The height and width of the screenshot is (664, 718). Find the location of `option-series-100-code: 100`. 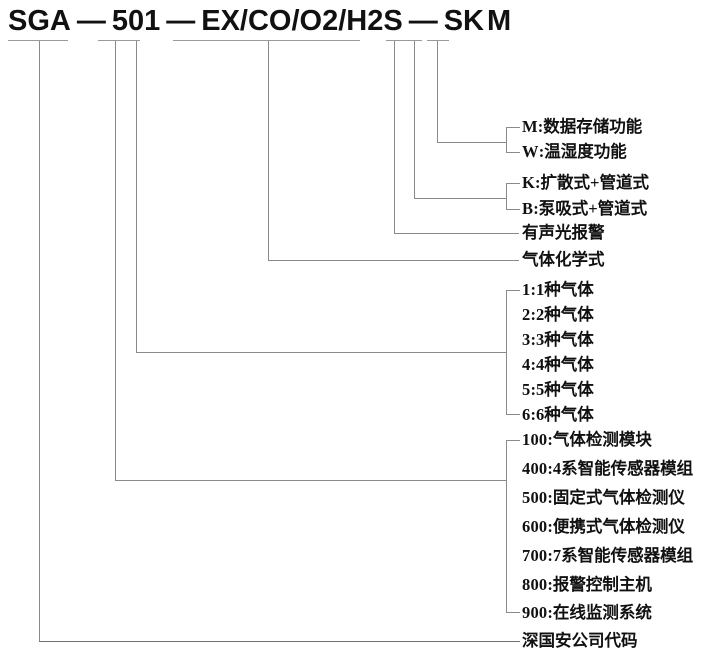

option-series-100-code: 100 is located at coordinates (535, 439).